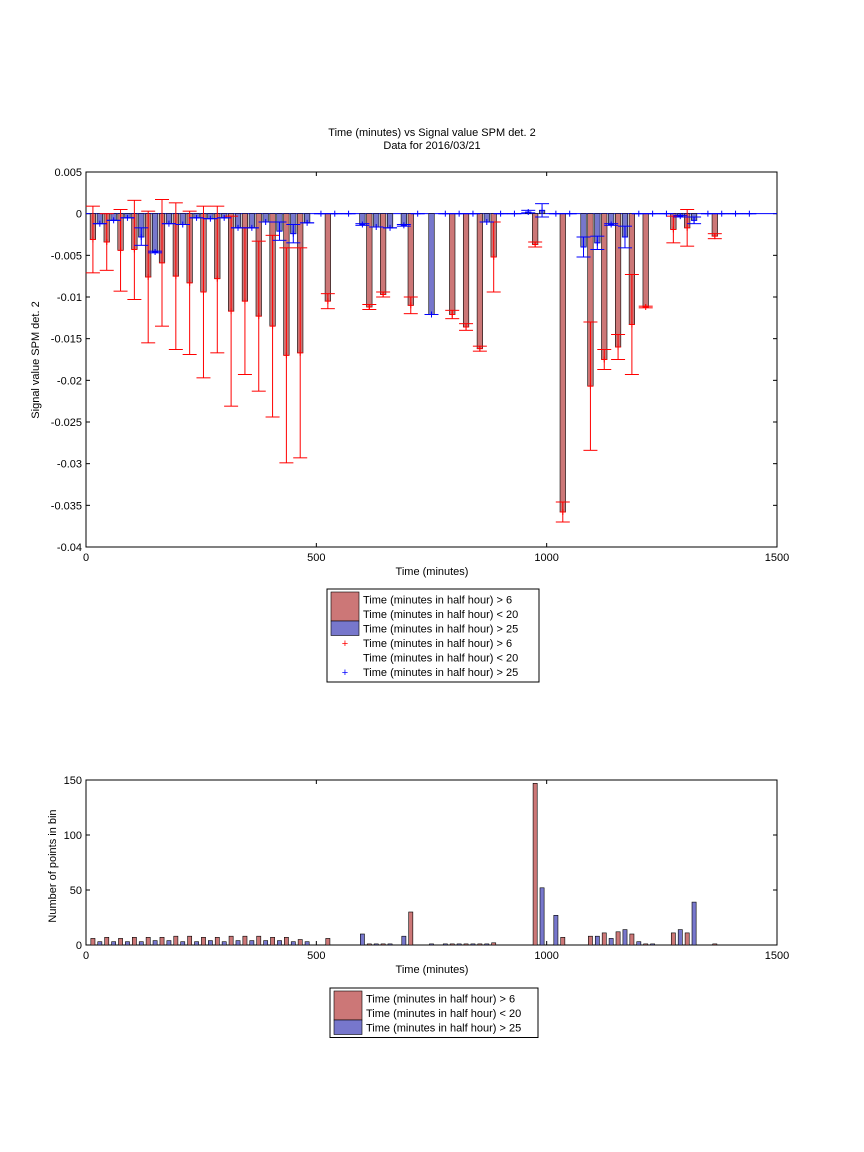  What do you see at coordinates (73, 781) in the screenshot?
I see `y-tick-label: 150` at bounding box center [73, 781].